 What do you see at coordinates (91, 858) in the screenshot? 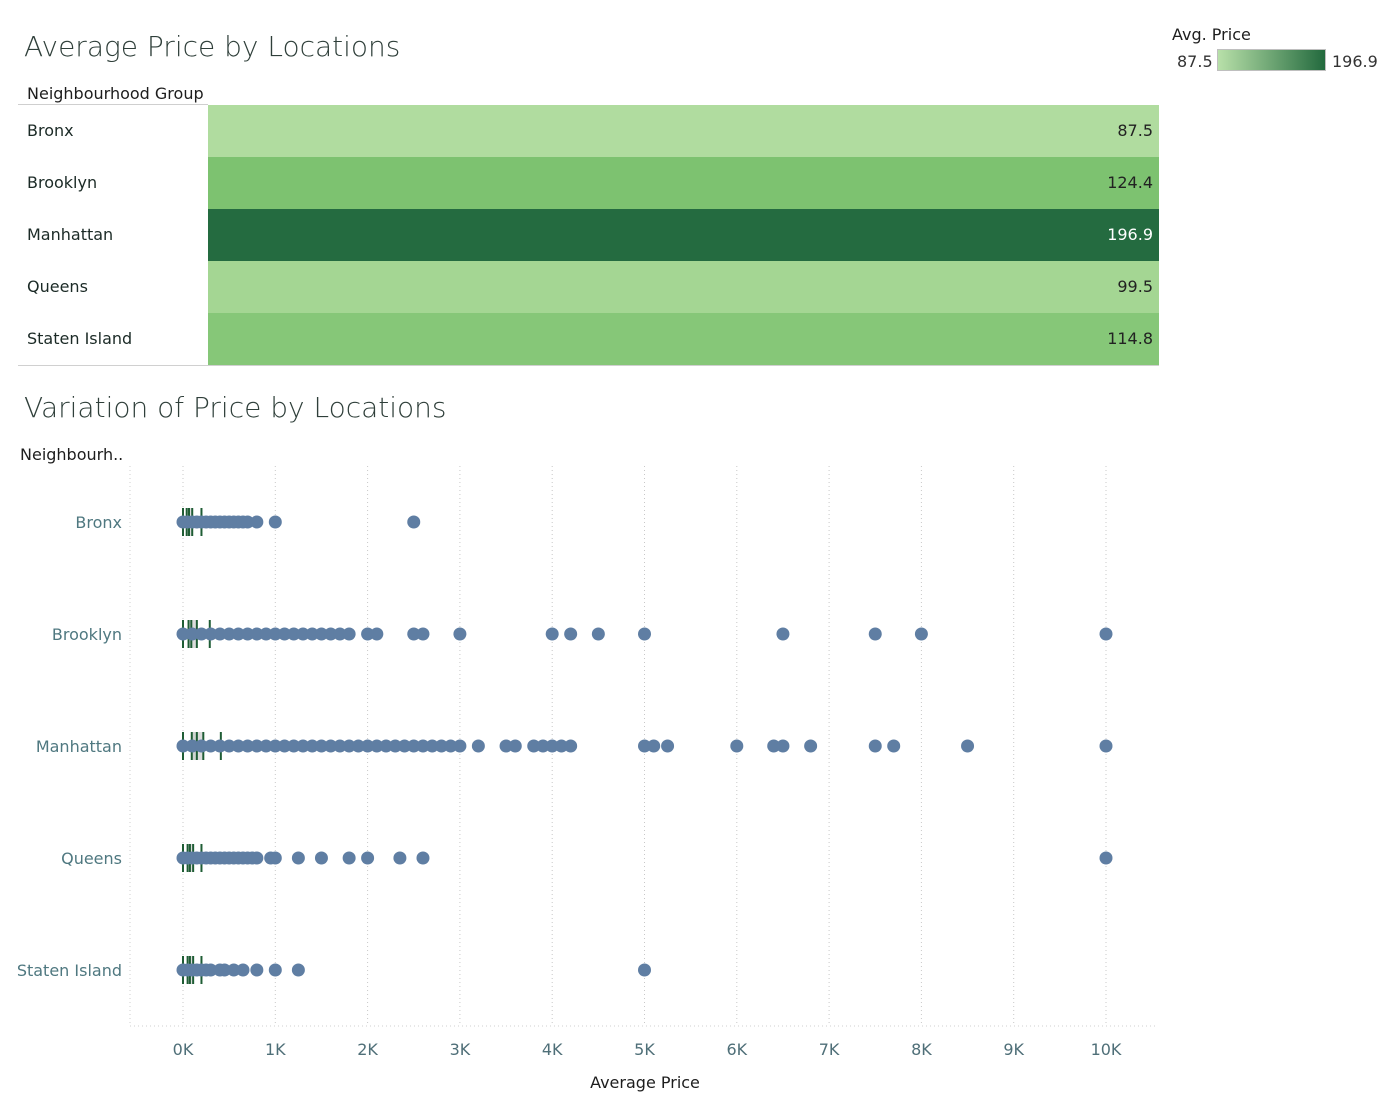
I see `y-category-label: Queens` at bounding box center [91, 858].